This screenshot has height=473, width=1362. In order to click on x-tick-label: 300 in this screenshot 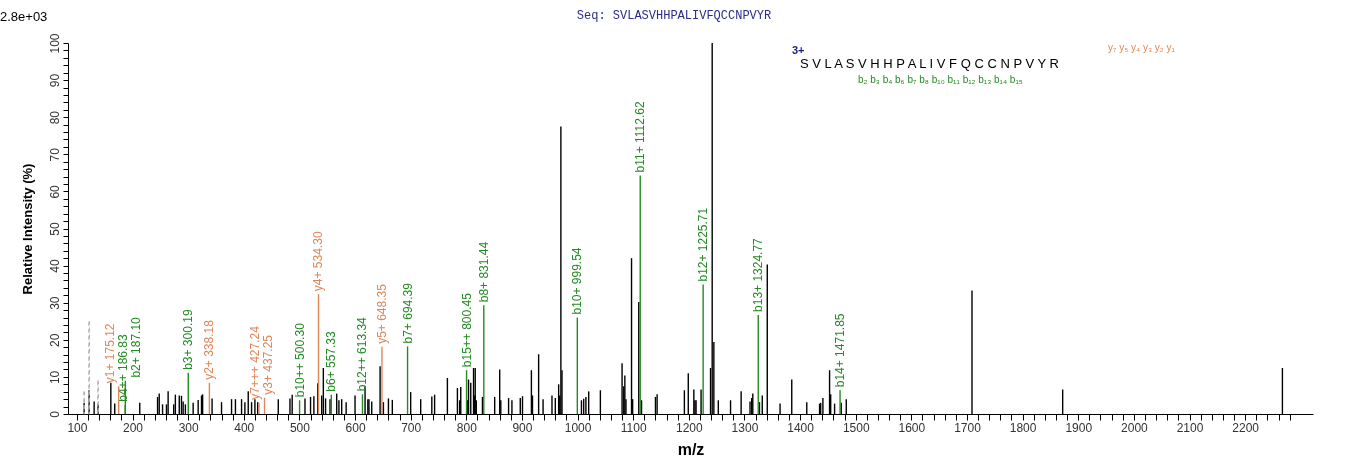, I will do `click(188, 427)`.